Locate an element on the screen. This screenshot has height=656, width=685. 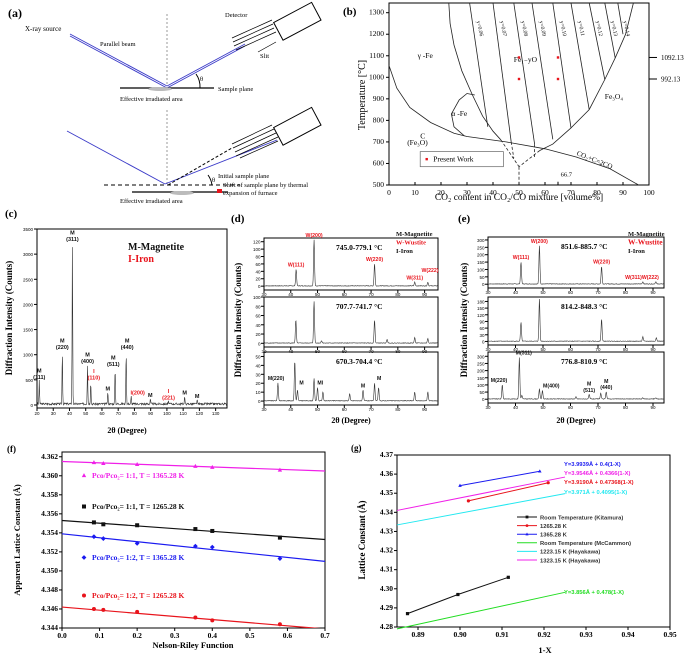
iso-composition-label: y=0.06 is located at coordinates (479, 28).